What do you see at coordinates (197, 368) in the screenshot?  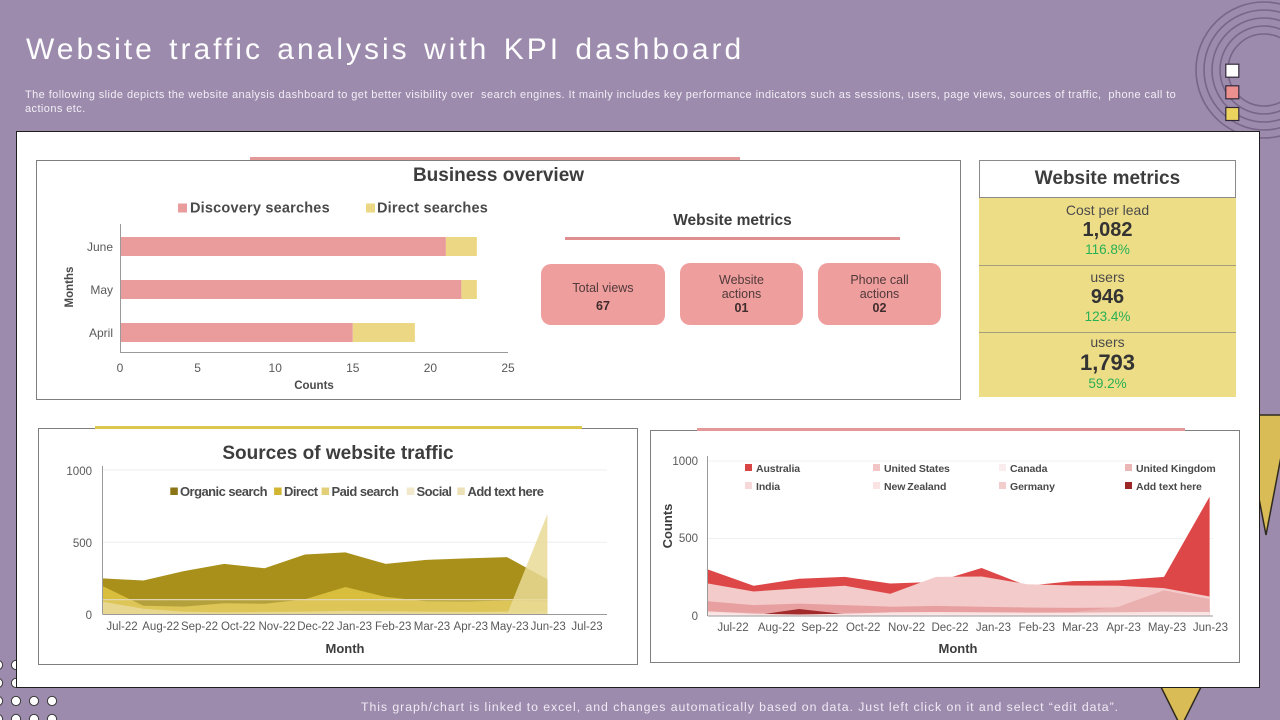 I see `svg-text: 5` at bounding box center [197, 368].